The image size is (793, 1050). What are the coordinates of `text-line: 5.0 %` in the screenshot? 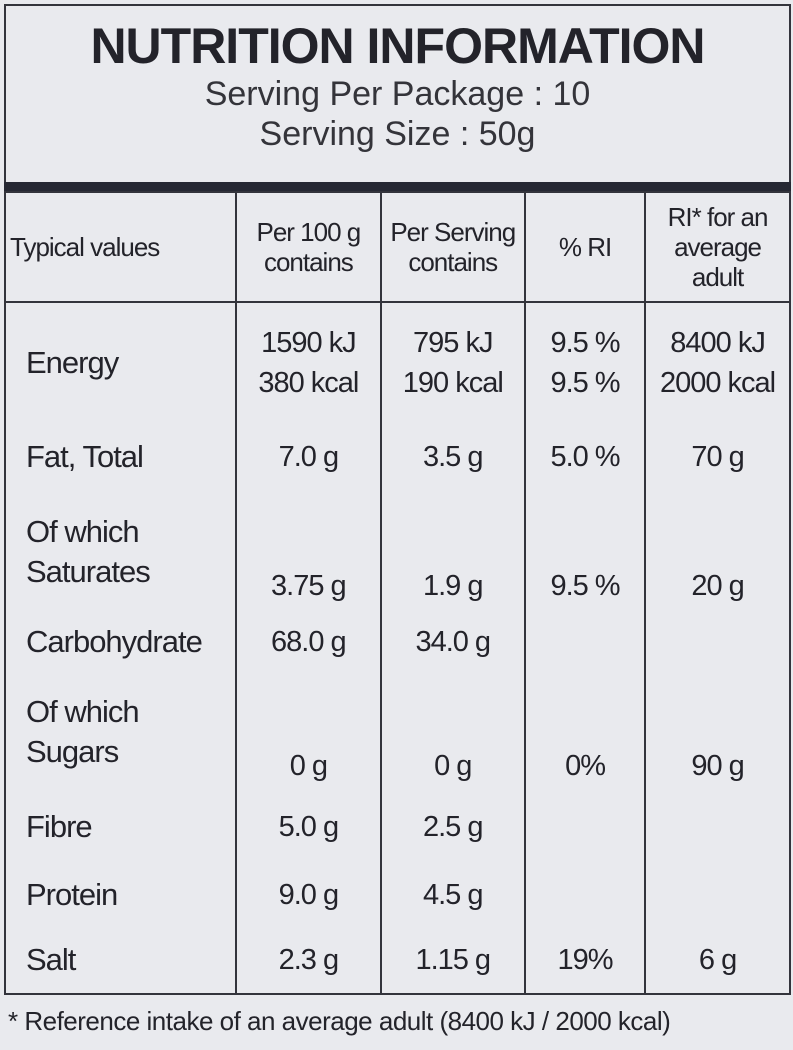 It's located at (585, 457).